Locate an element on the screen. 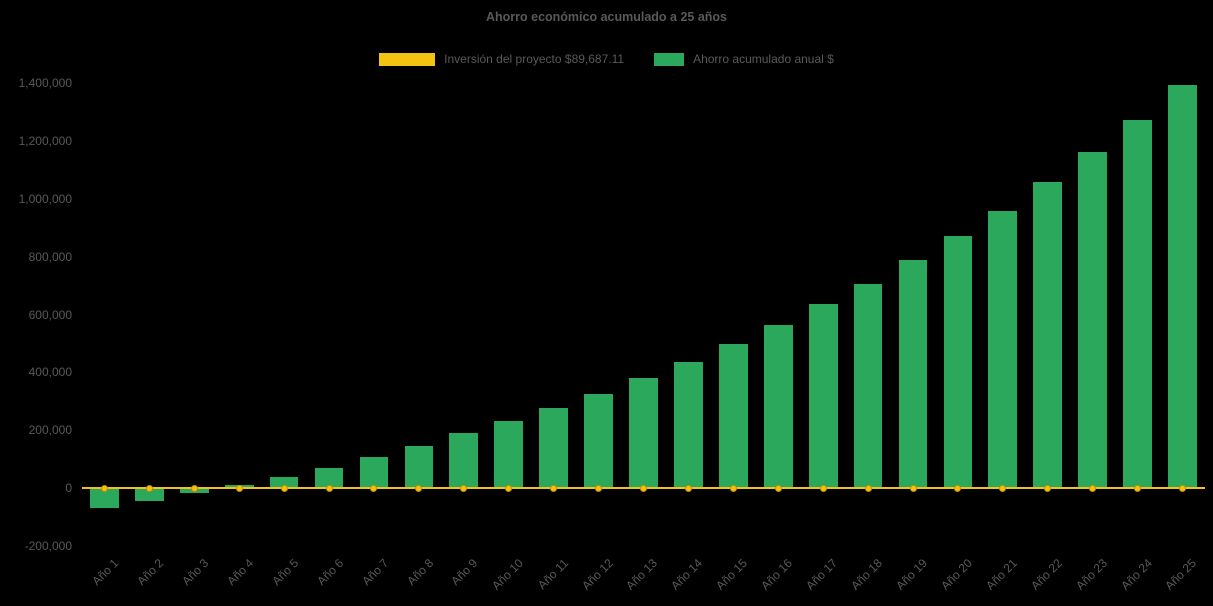 This screenshot has width=1213, height=606. x-tick-label: Año 18 is located at coordinates (866, 574).